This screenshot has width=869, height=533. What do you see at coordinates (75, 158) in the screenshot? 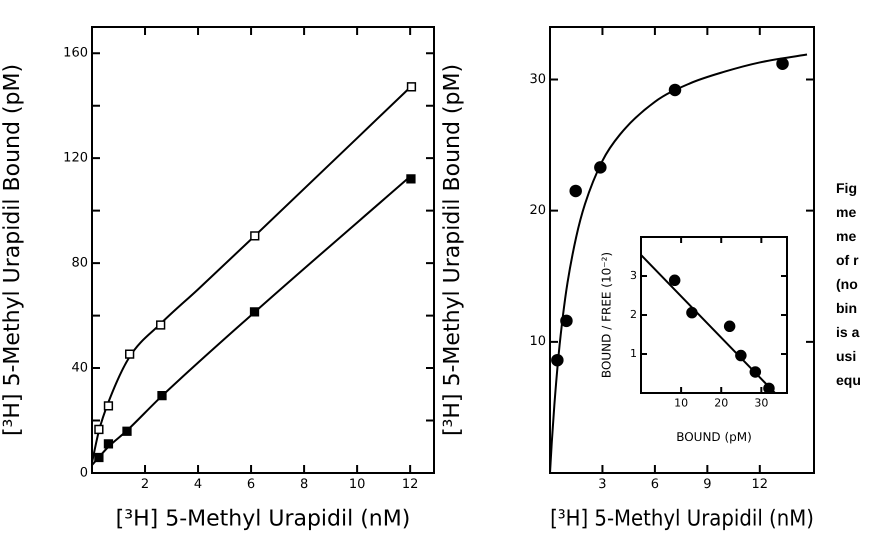
I see `y-tick-label: 120` at bounding box center [75, 158].